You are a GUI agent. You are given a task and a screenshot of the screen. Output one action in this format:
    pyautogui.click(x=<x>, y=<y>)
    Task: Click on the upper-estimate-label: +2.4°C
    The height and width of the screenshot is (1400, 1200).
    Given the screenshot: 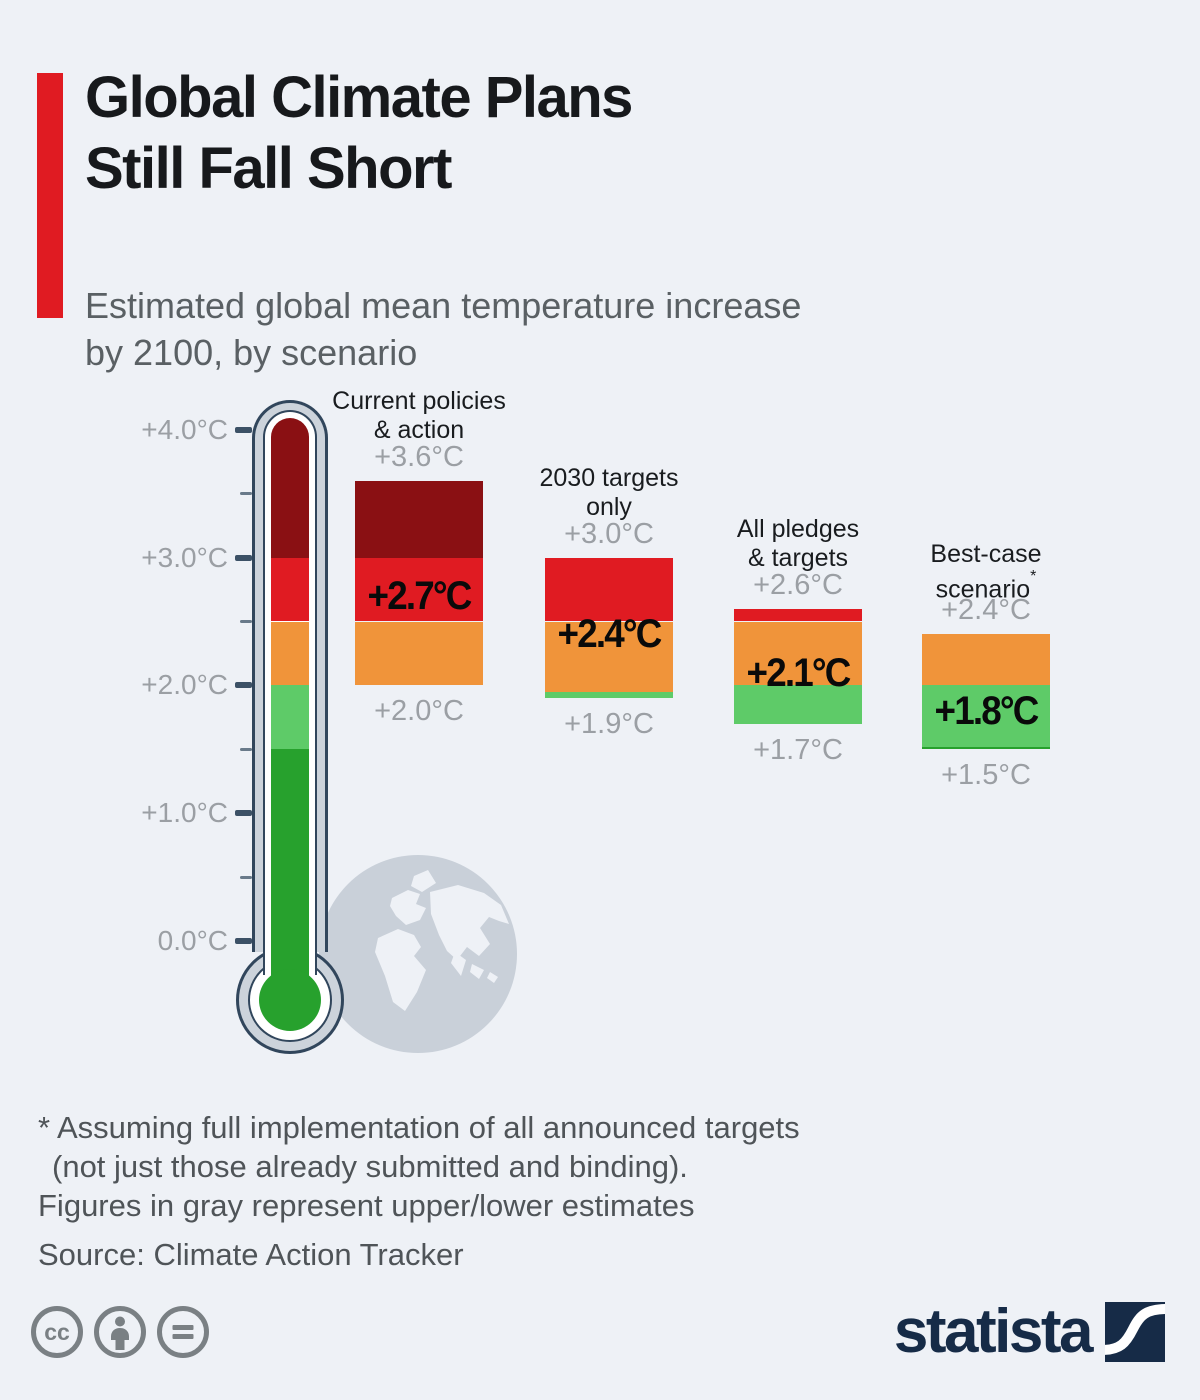 What is the action you would take?
    pyautogui.click(x=986, y=610)
    